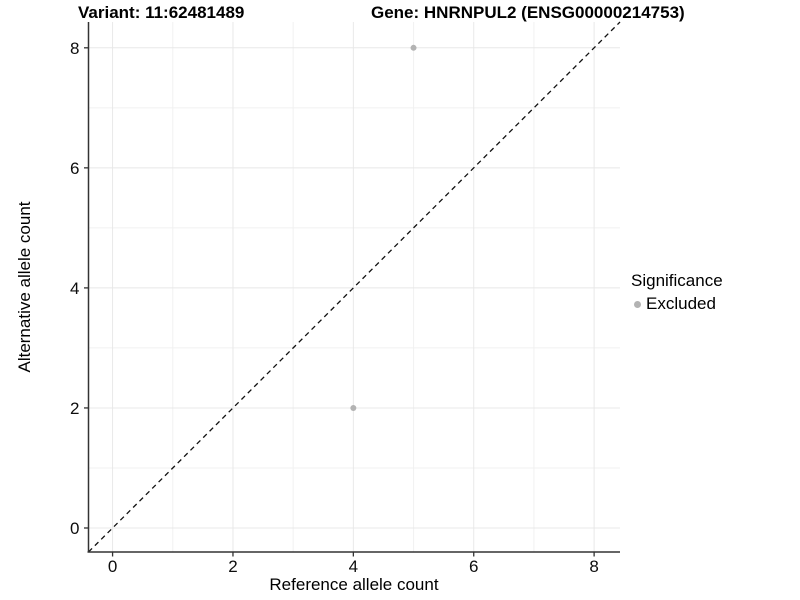 The image size is (800, 600). Describe the element at coordinates (473, 566) in the screenshot. I see `x-tick-label: 6` at that location.